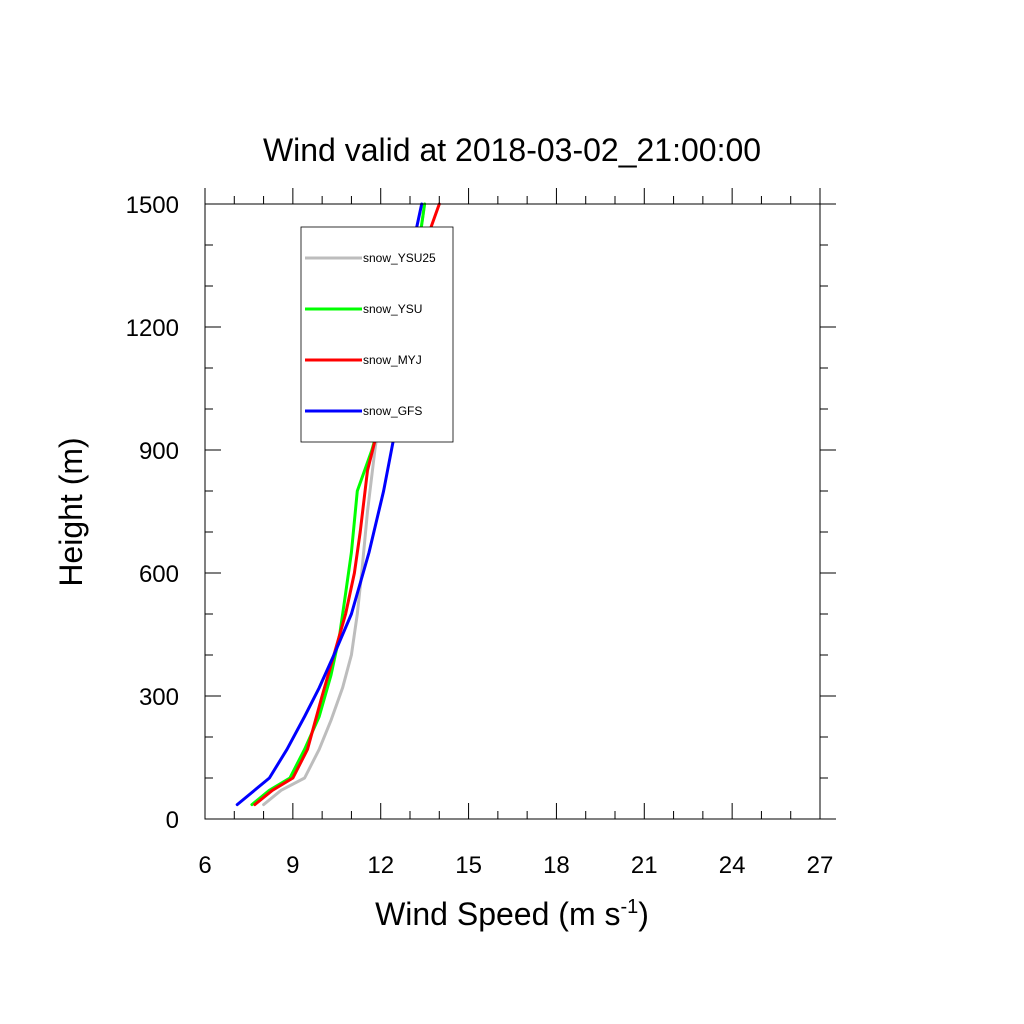  Describe the element at coordinates (820, 865) in the screenshot. I see `x-tick-label: 27` at that location.